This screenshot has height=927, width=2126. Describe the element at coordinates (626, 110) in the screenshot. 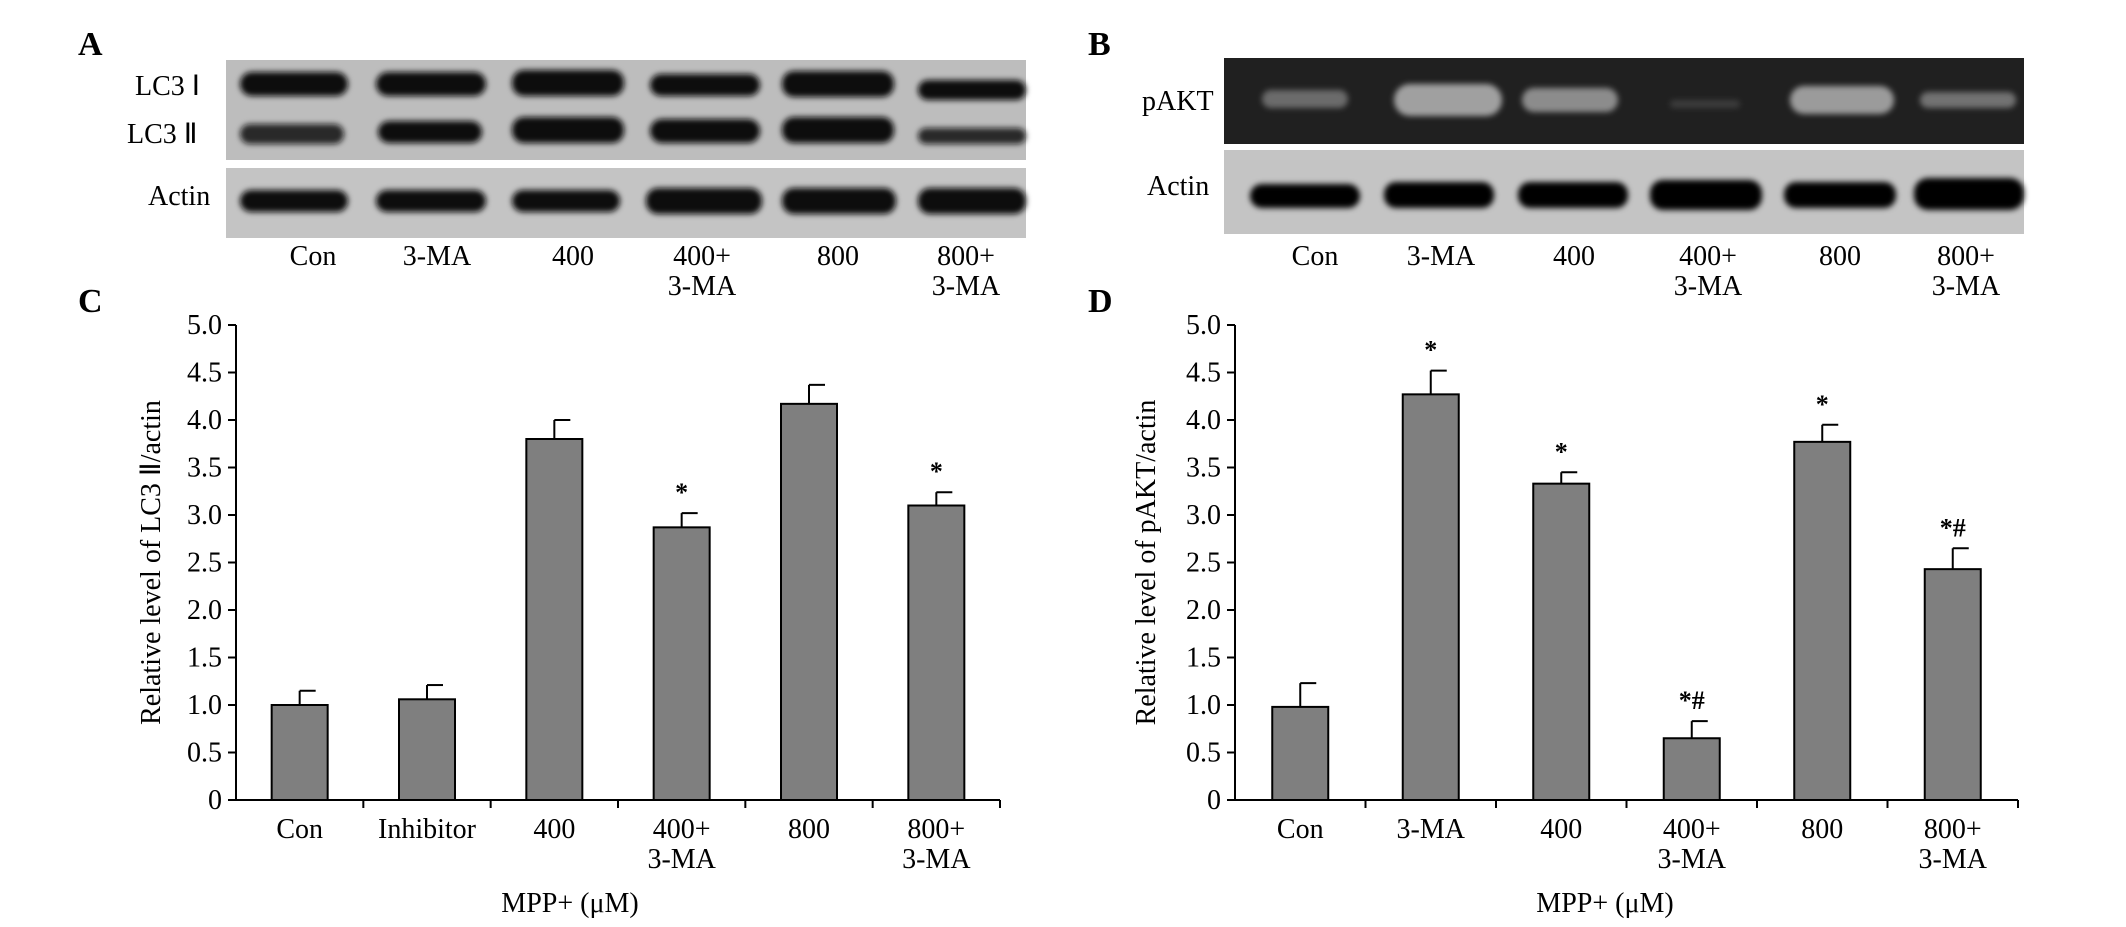

I see `blot-a-top-membrane` at that location.